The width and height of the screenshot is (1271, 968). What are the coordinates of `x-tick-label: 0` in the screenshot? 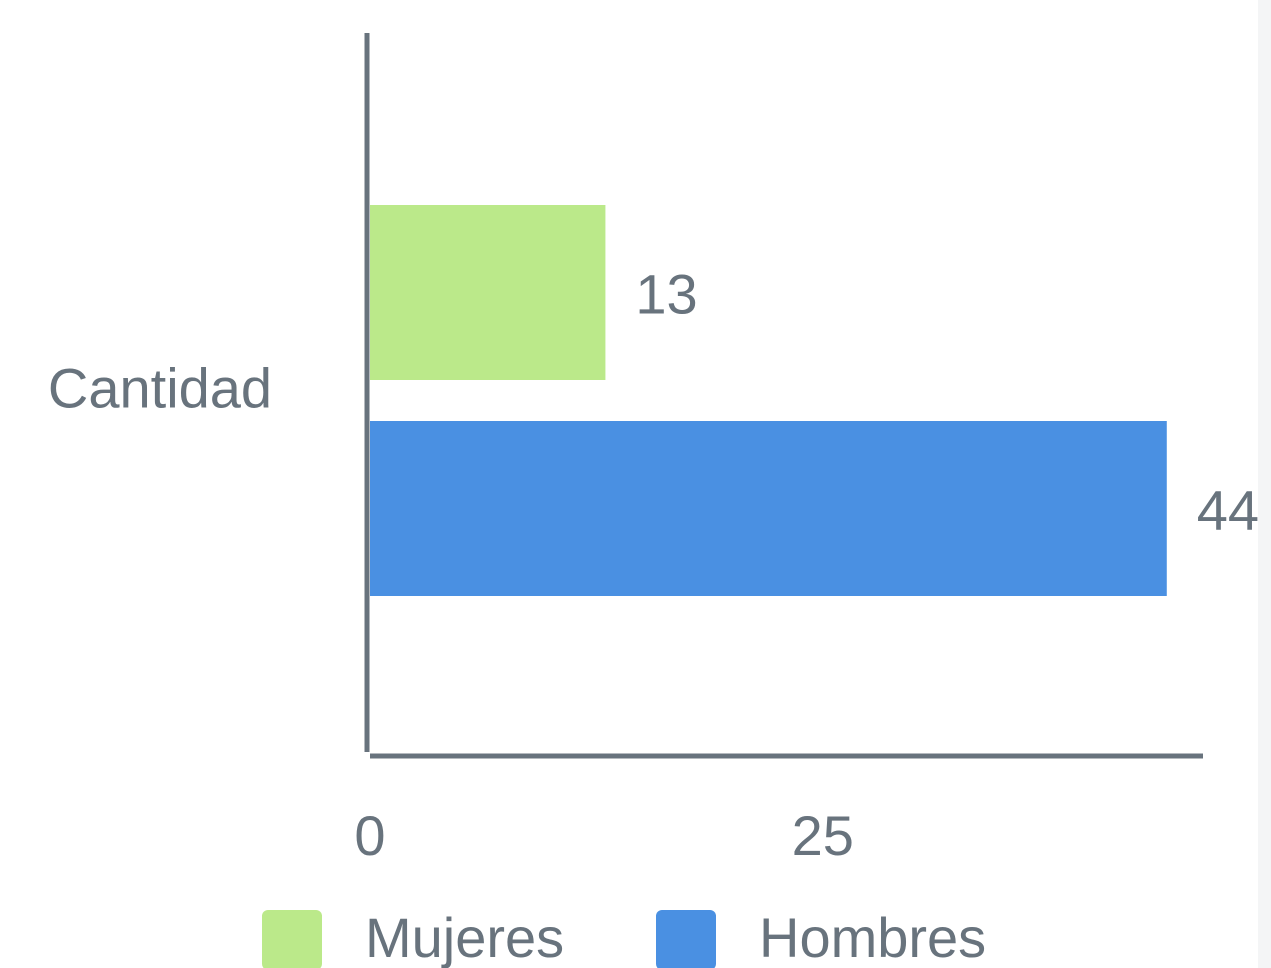 It's located at (369, 835).